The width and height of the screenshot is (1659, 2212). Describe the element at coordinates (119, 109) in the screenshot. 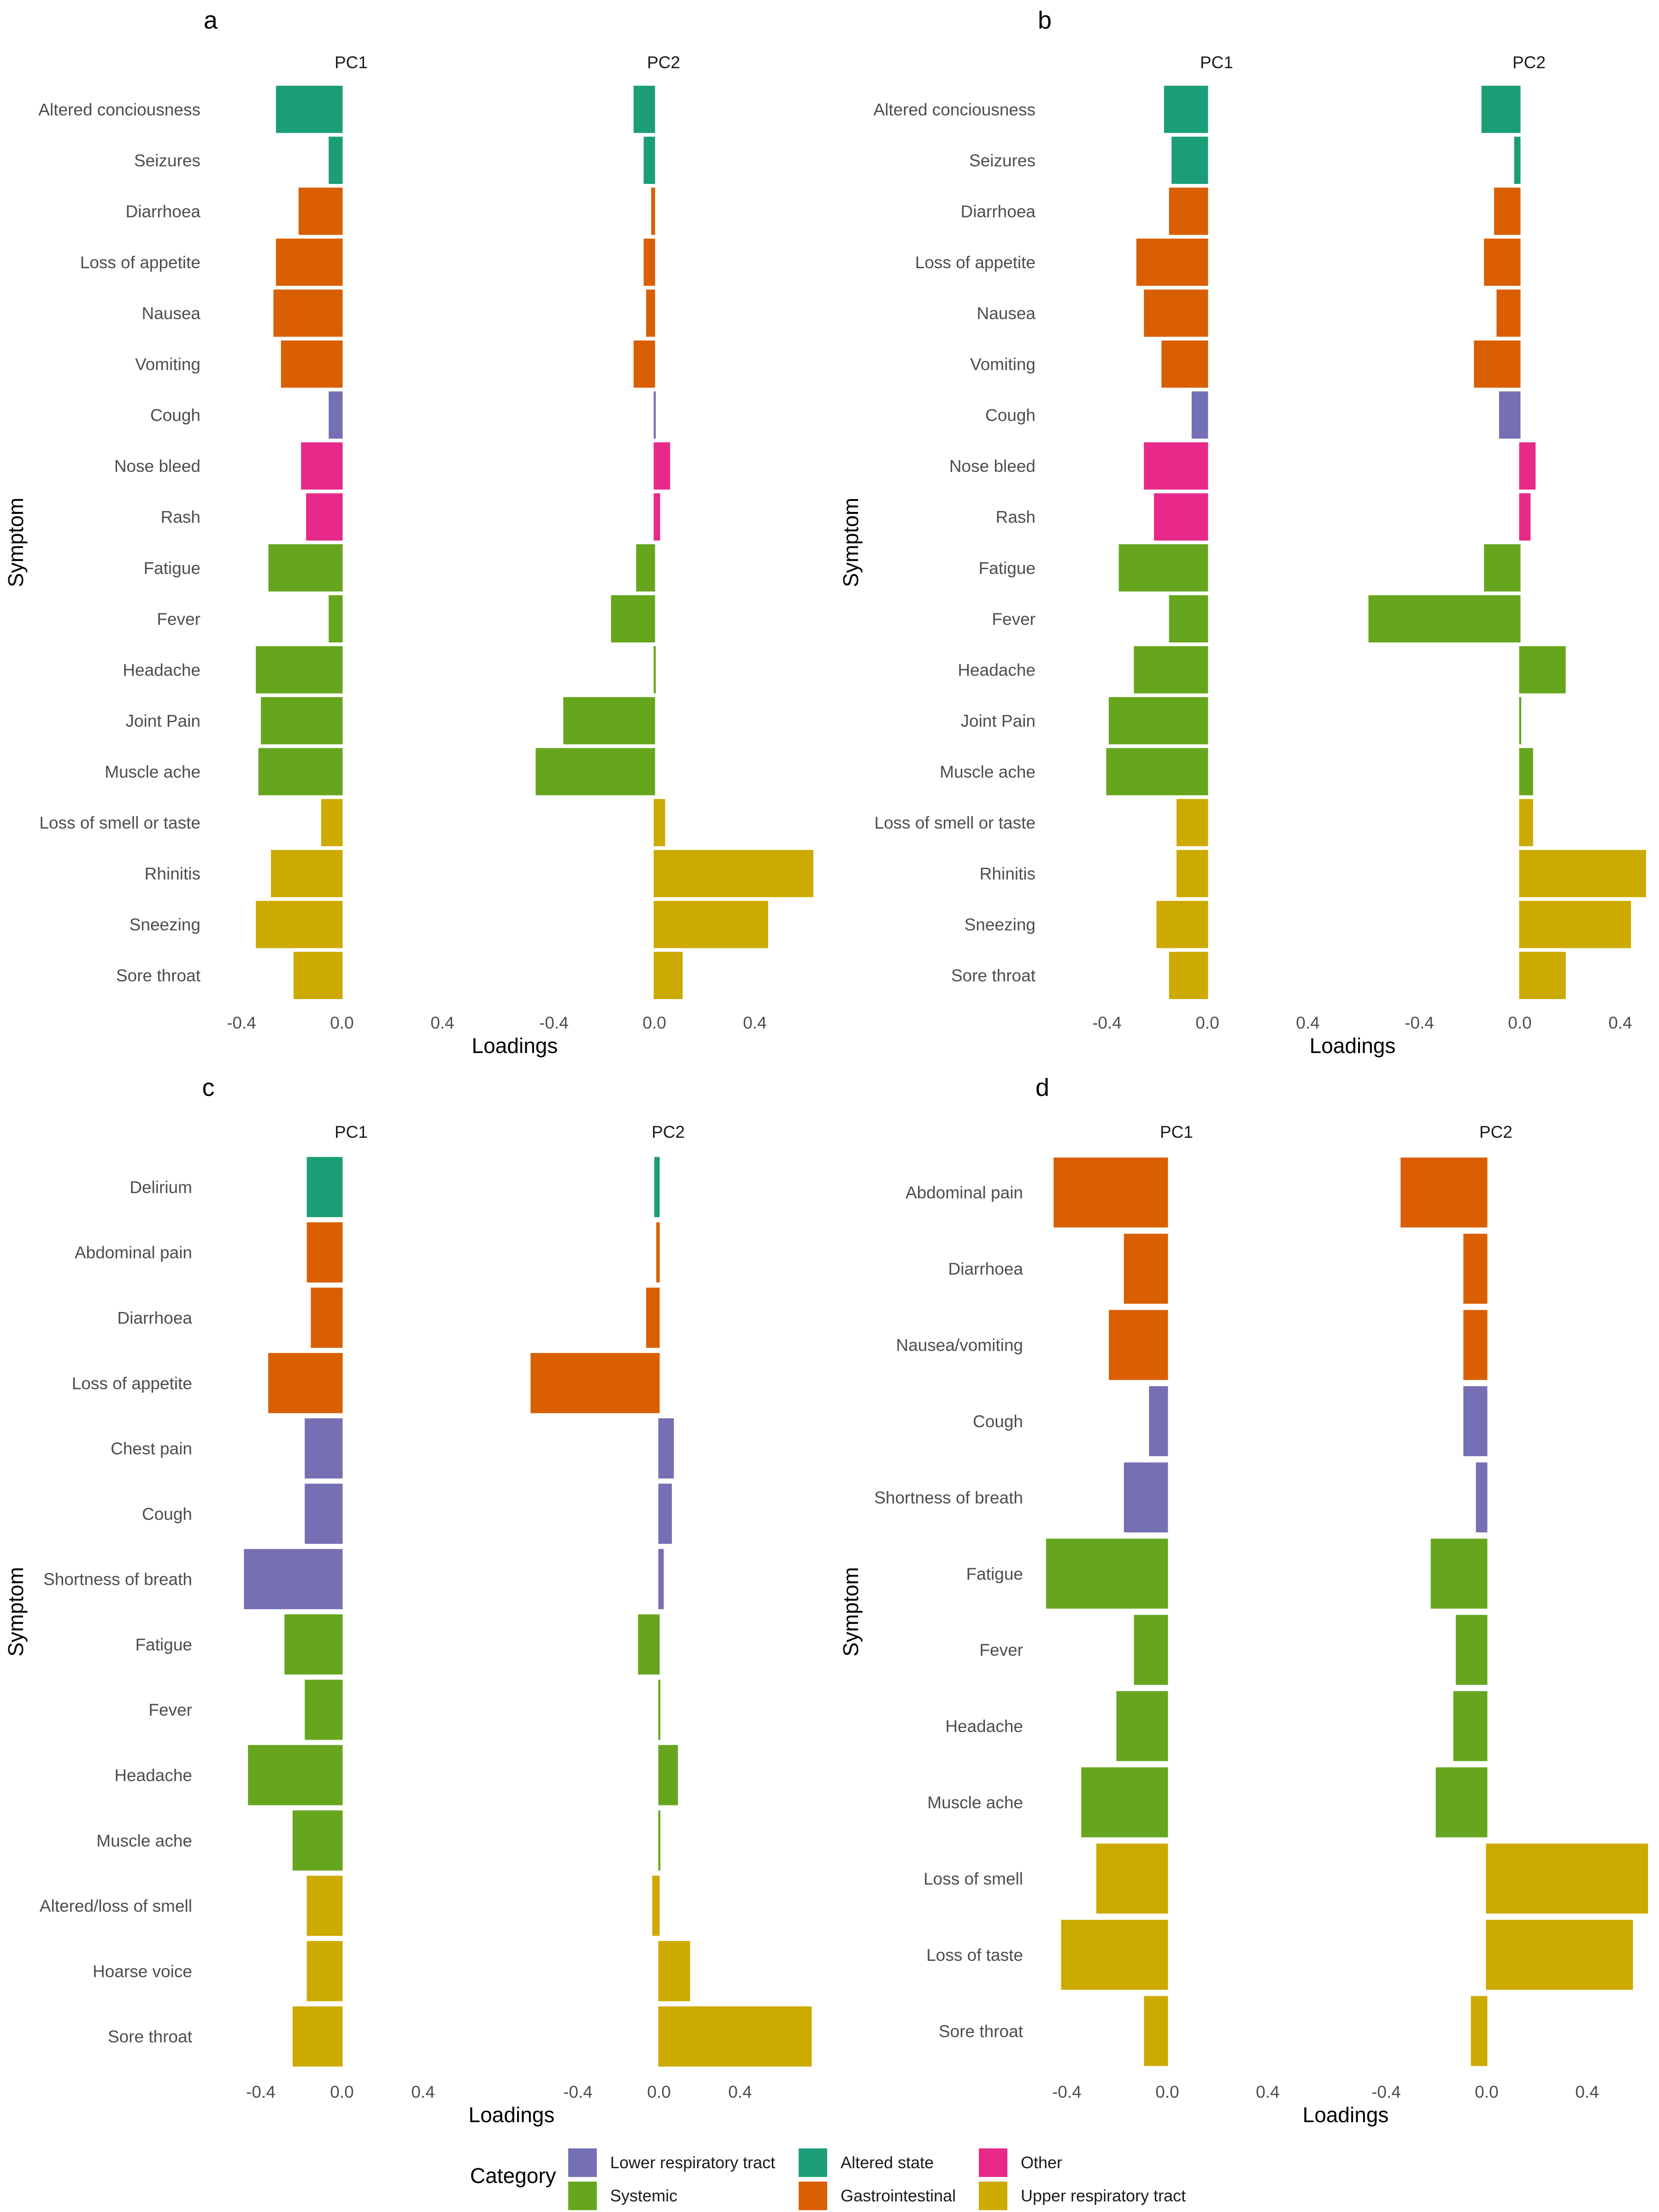

I see `symptom-label: Altered conciousness` at that location.